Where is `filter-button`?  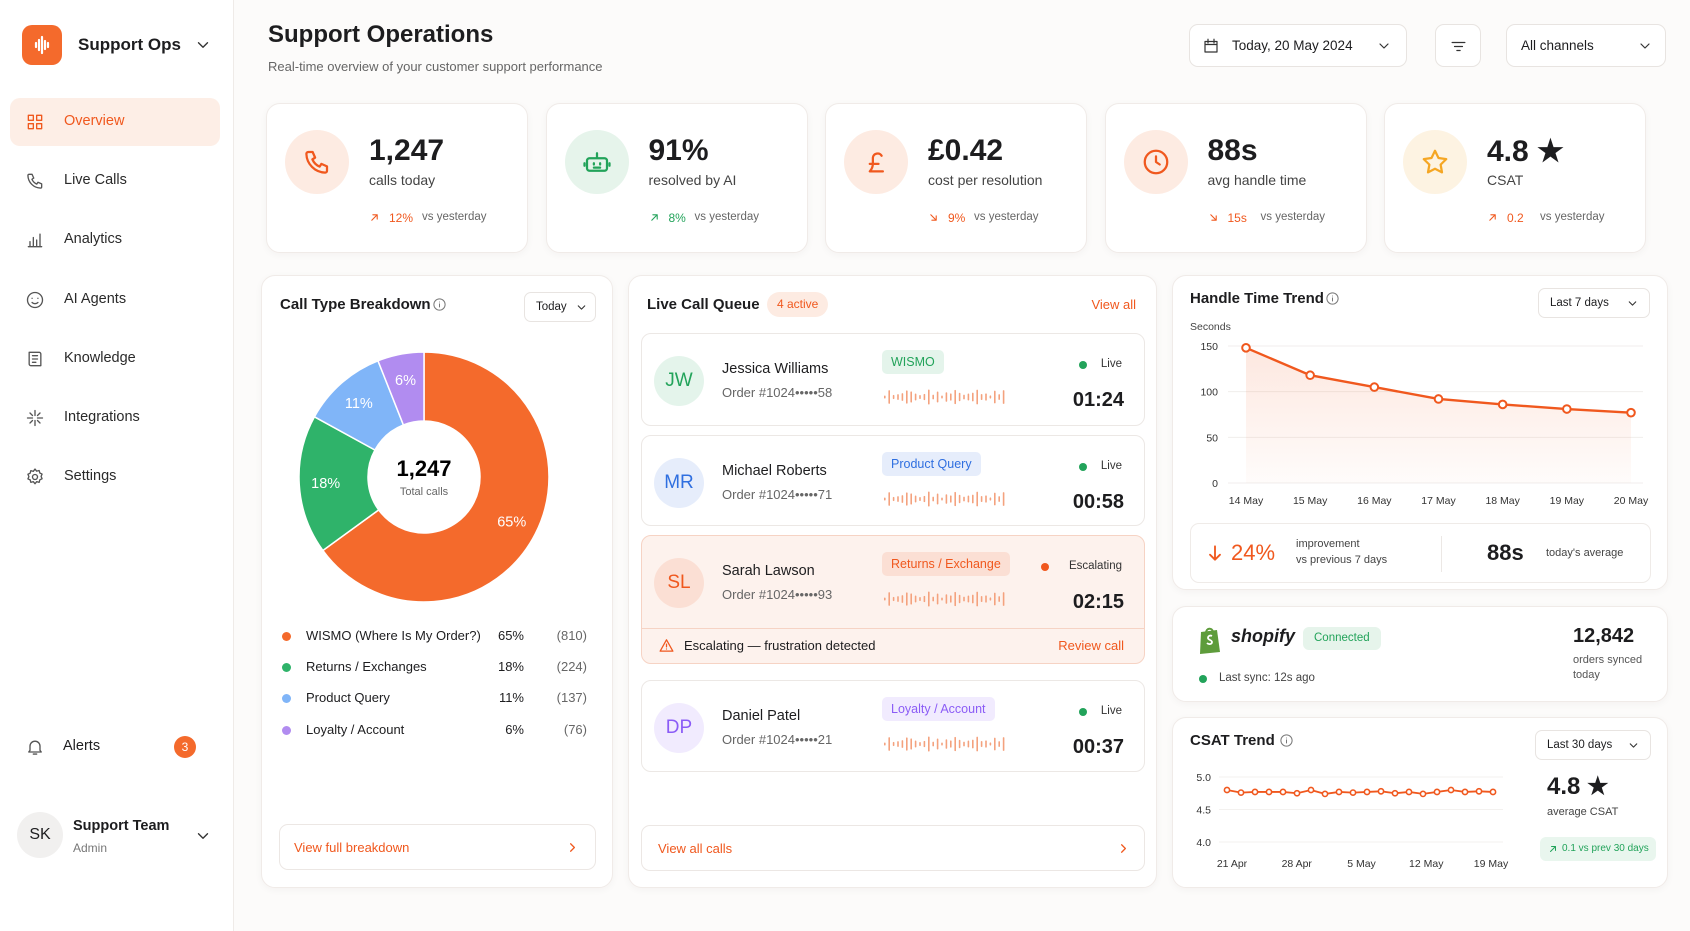 filter-button is located at coordinates (1458, 45).